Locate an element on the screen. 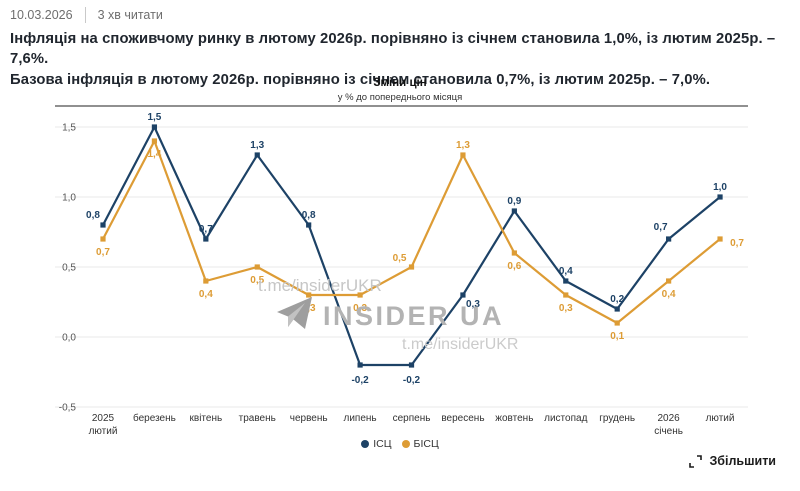 The width and height of the screenshot is (800, 491). svg-text: листопад is located at coordinates (565, 418).